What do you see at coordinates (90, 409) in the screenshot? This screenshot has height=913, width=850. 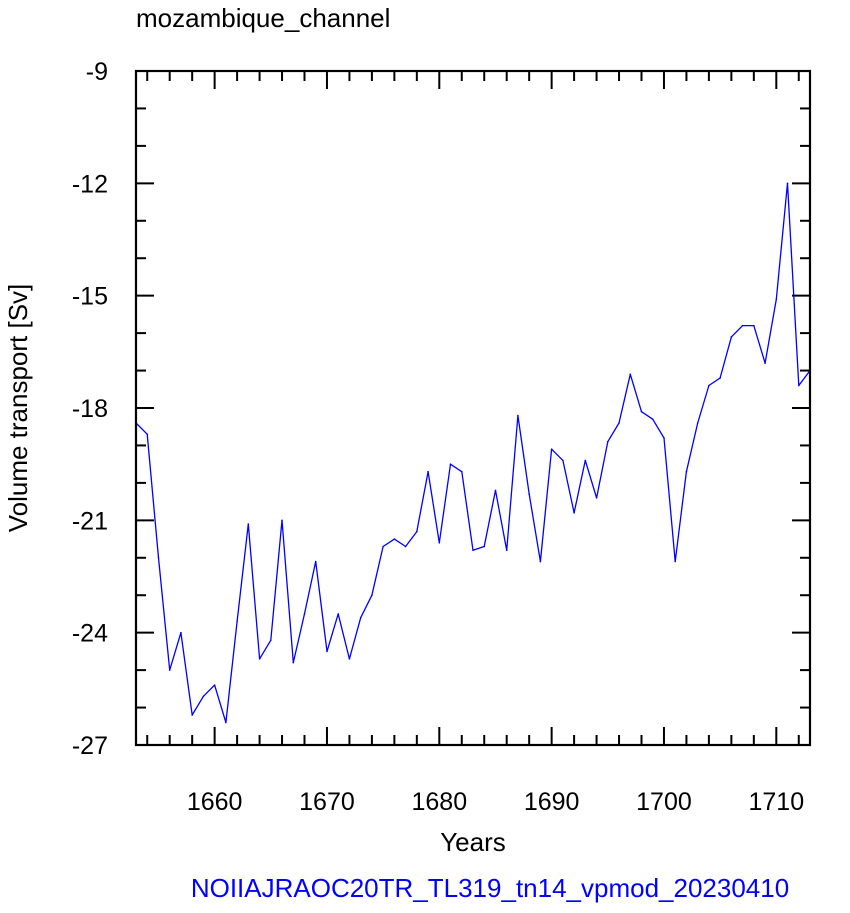 I see `y-tick-label: -18` at bounding box center [90, 409].